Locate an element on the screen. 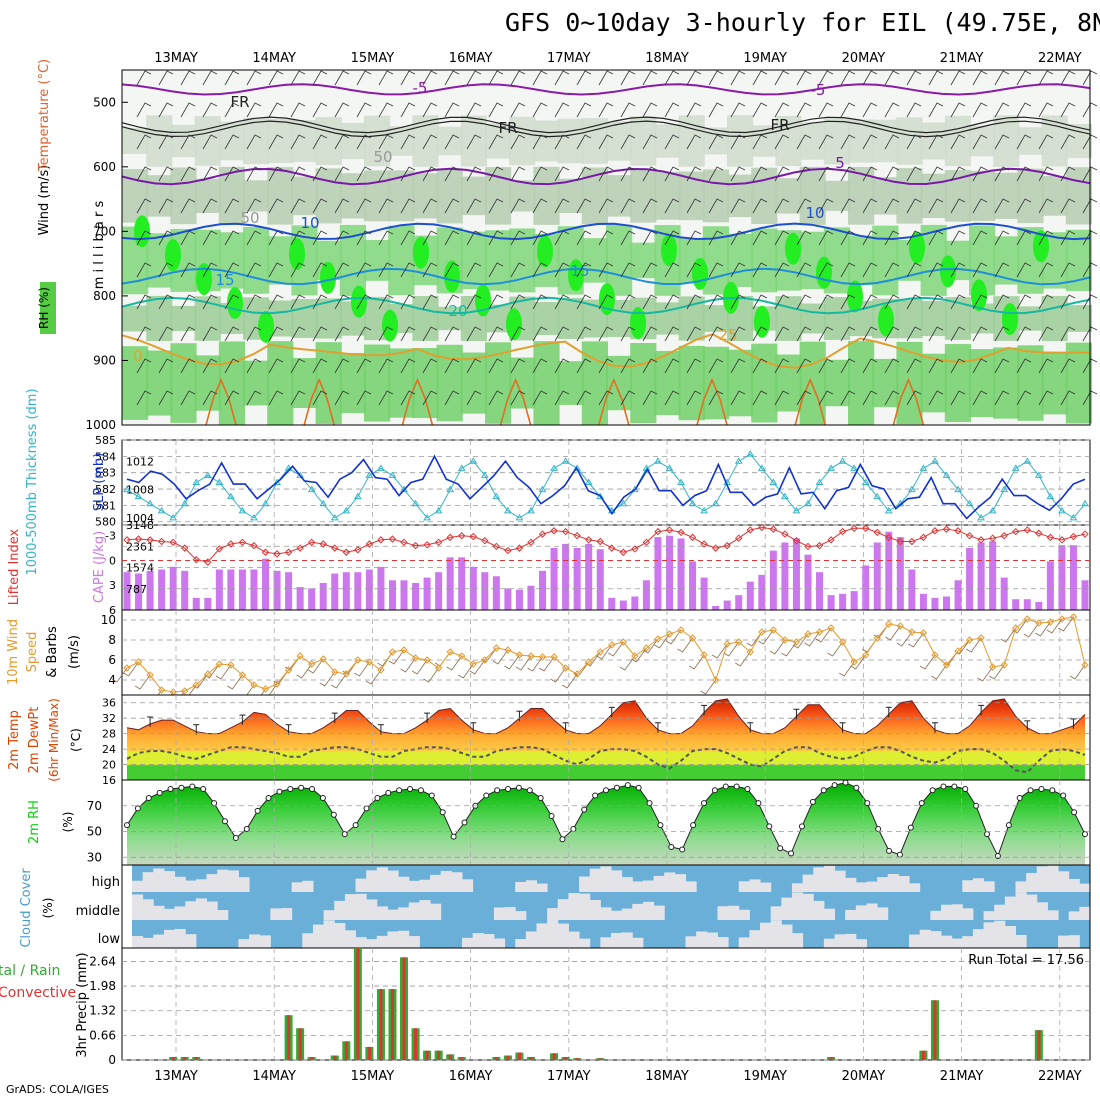 Image resolution: width=1100 pixels, height=1100 pixels. temperature-contour is located at coordinates (417, 401).